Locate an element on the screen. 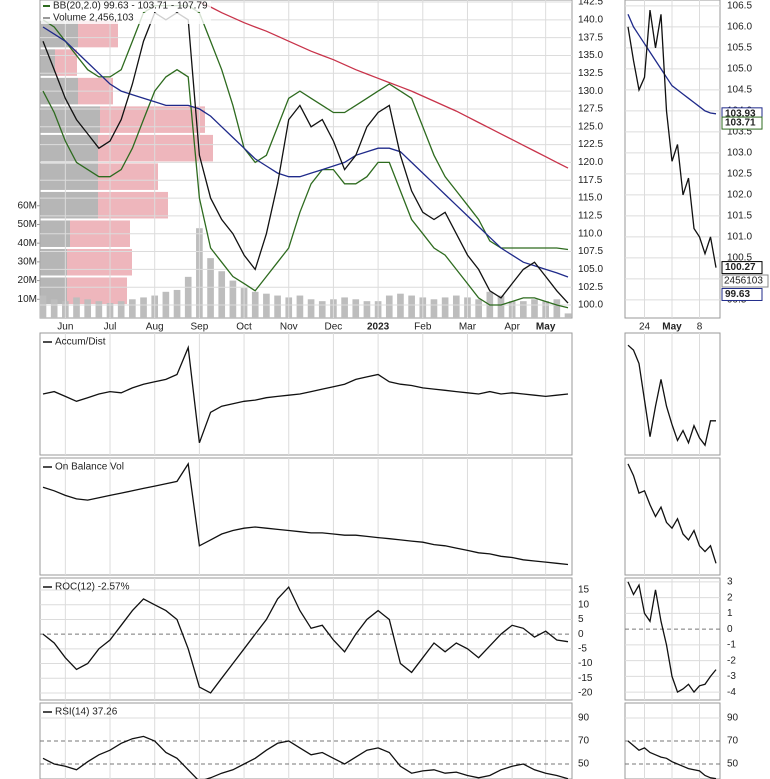 This screenshot has height=779, width=770. y-tick-label: 112.5 is located at coordinates (590, 216).